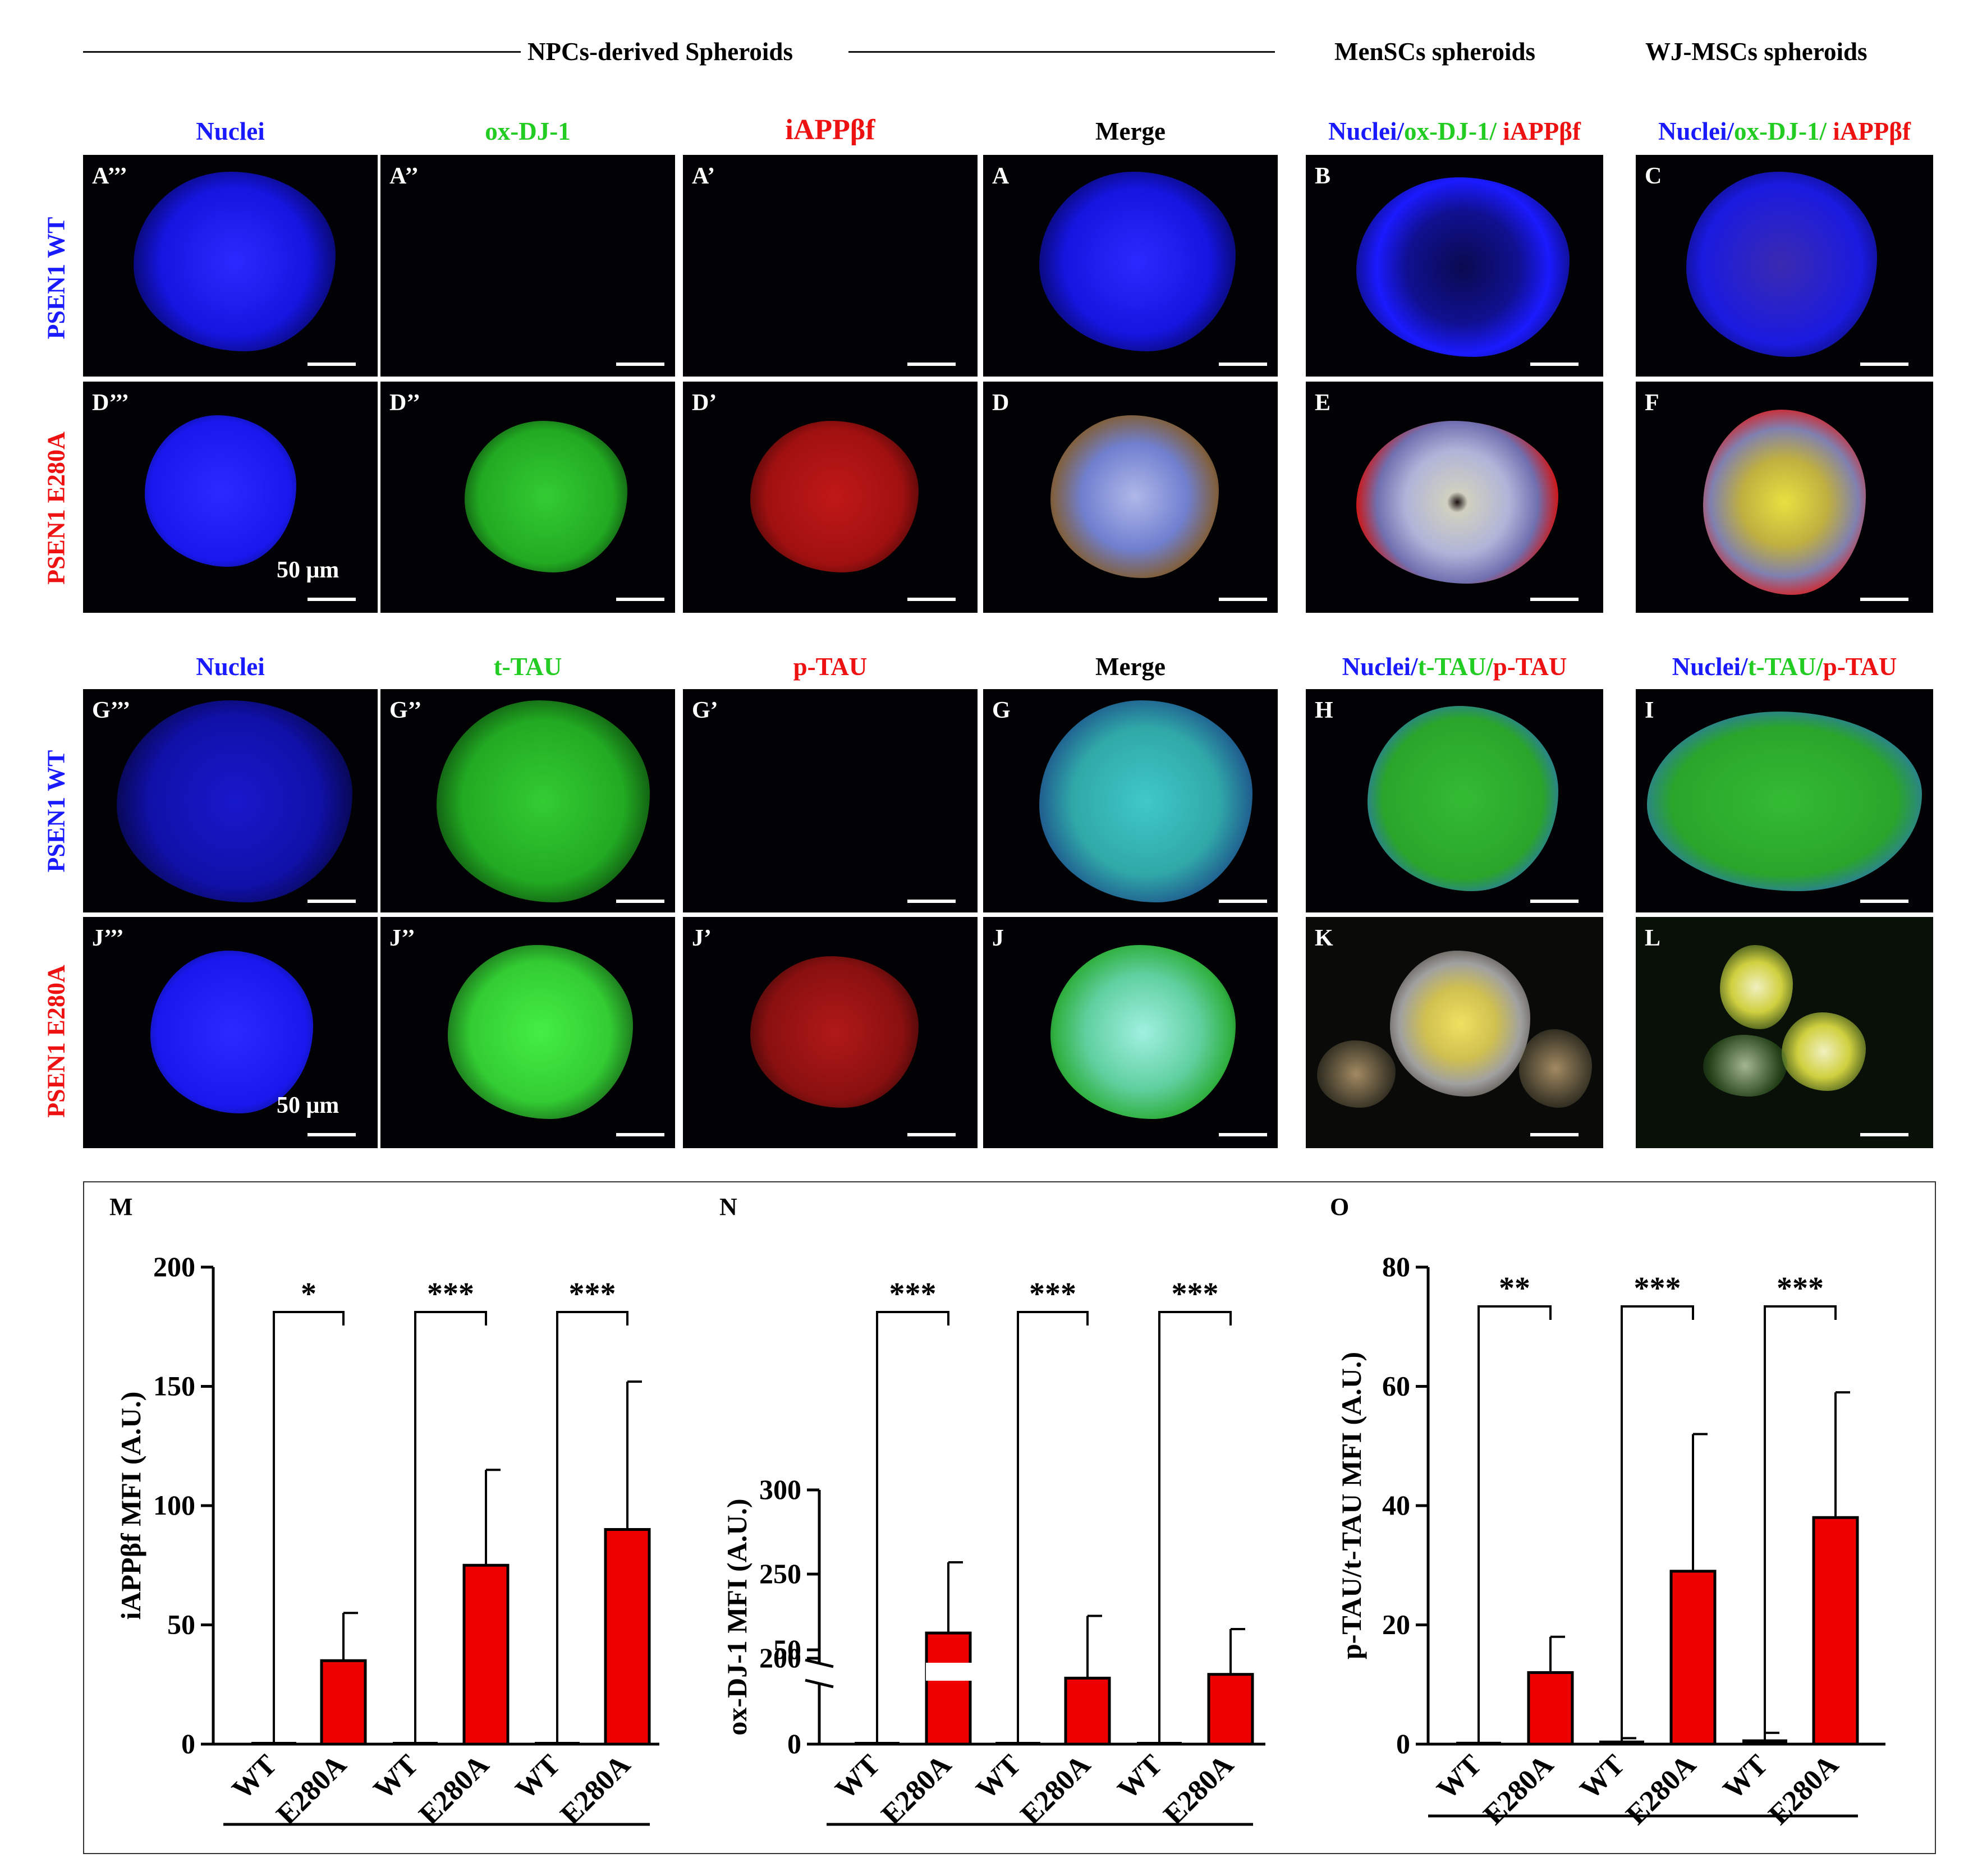 Image resolution: width=1973 pixels, height=1876 pixels. I want to click on header-rule-left, so click(302, 52).